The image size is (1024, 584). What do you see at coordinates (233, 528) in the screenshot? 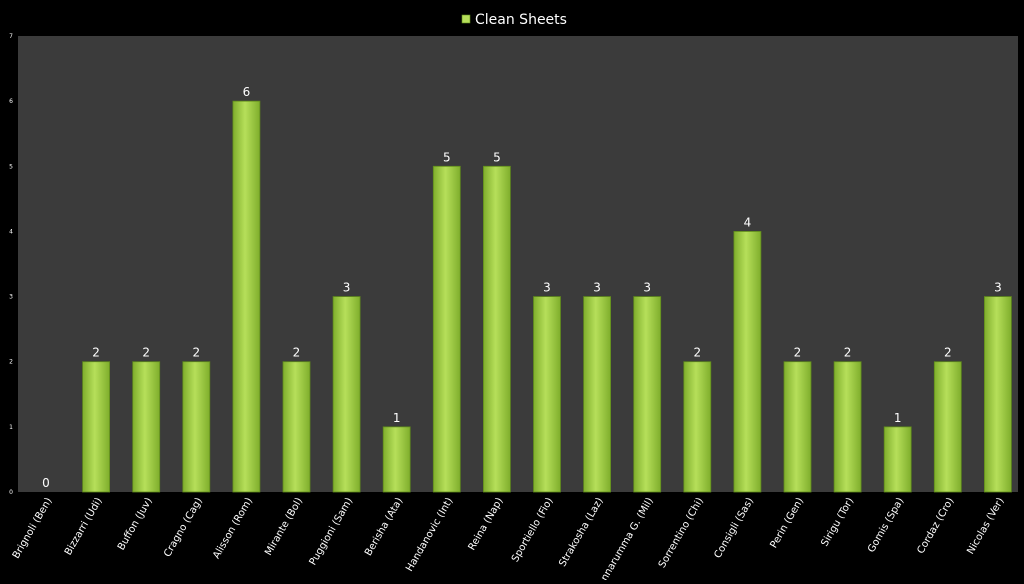
I see `x-tick-label: Alisson (Rom)` at bounding box center [233, 528].